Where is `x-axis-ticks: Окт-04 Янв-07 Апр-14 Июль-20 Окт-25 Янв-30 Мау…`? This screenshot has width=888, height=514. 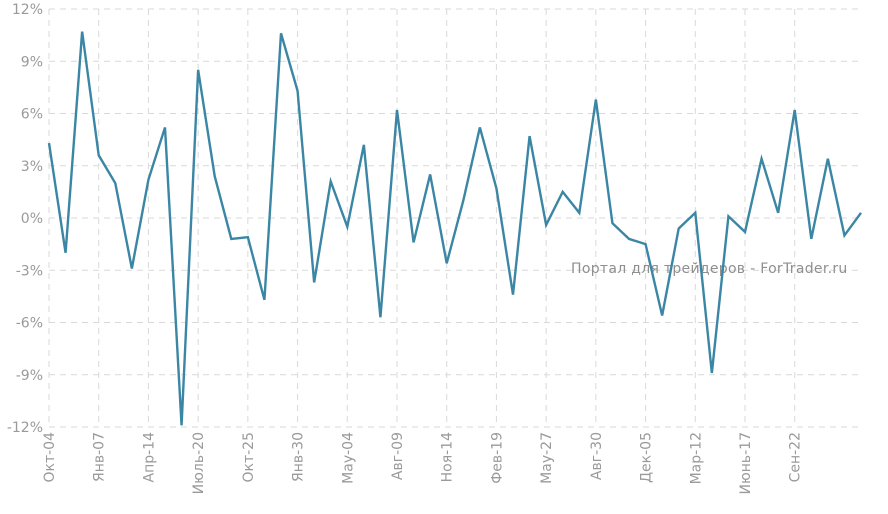 x-axis-ticks: Окт-04 Янв-07 Апр-14 Июль-20 Окт-25 Янв-30 Мау… is located at coordinates (423, 463).